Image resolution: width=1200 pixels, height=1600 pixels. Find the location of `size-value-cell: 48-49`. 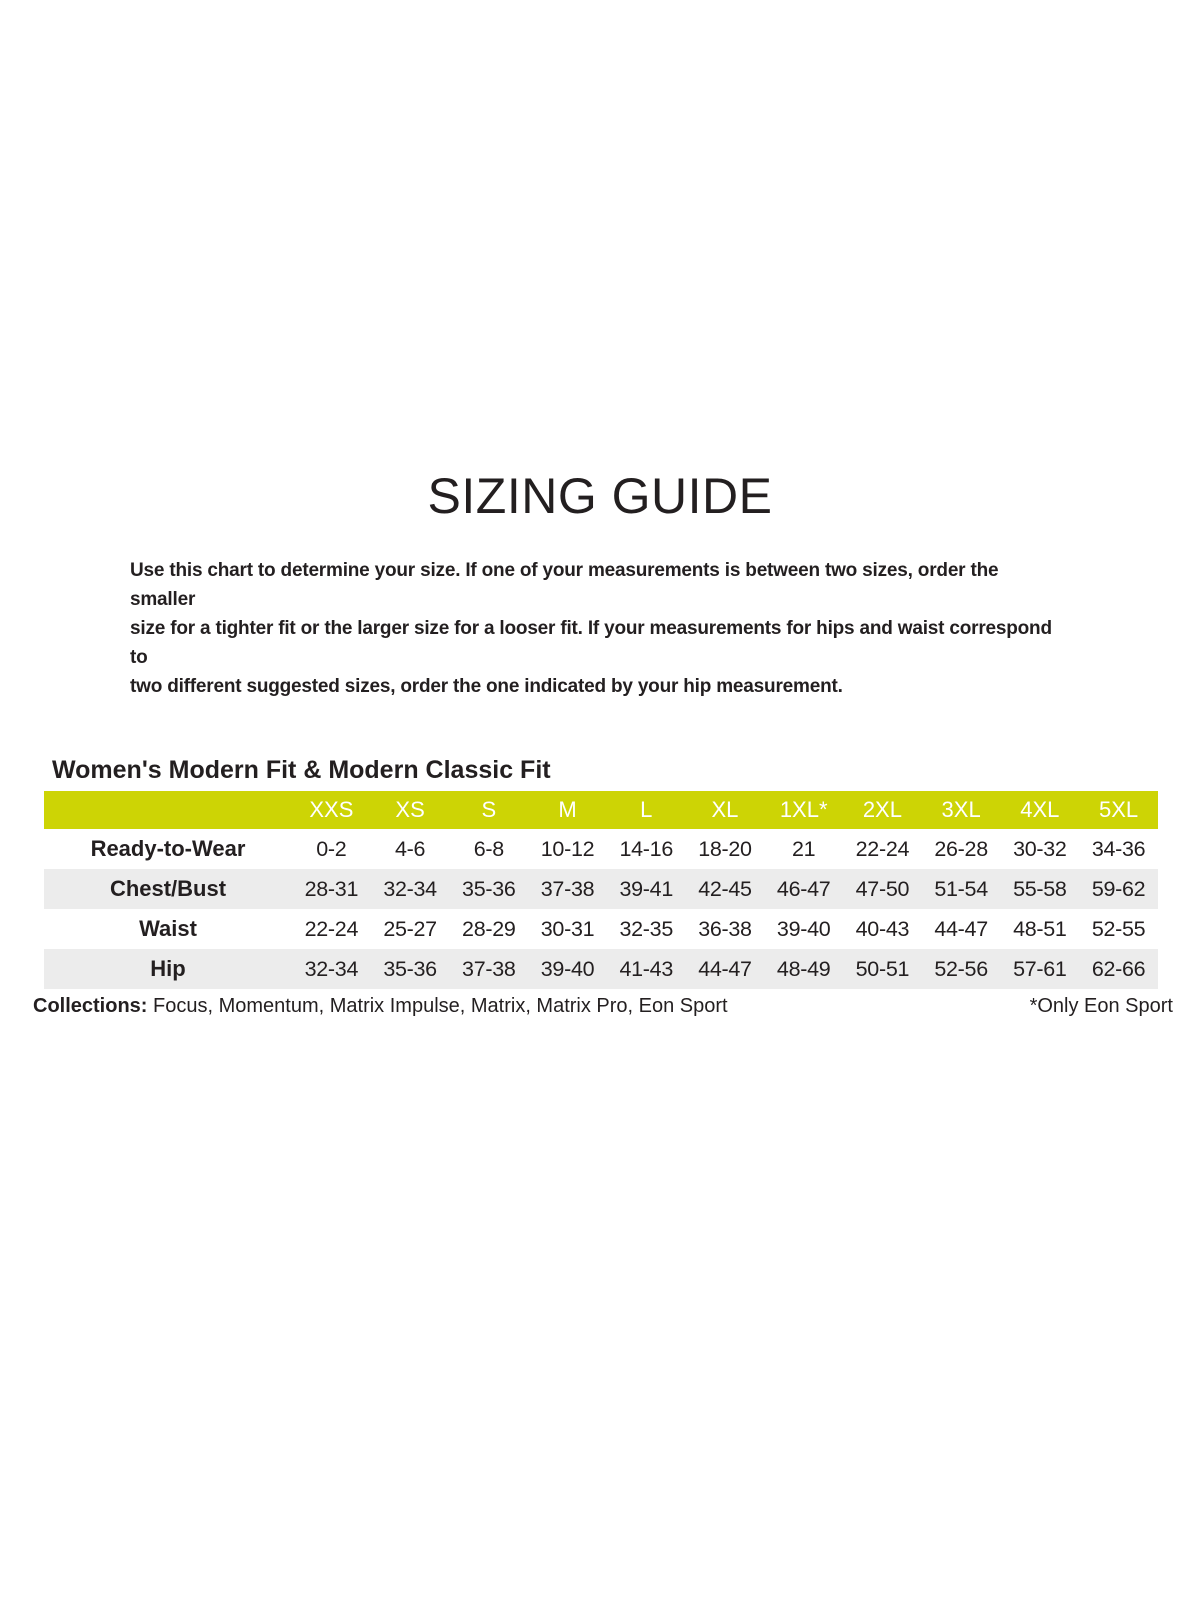

size-value-cell: 48-49 is located at coordinates (803, 968).